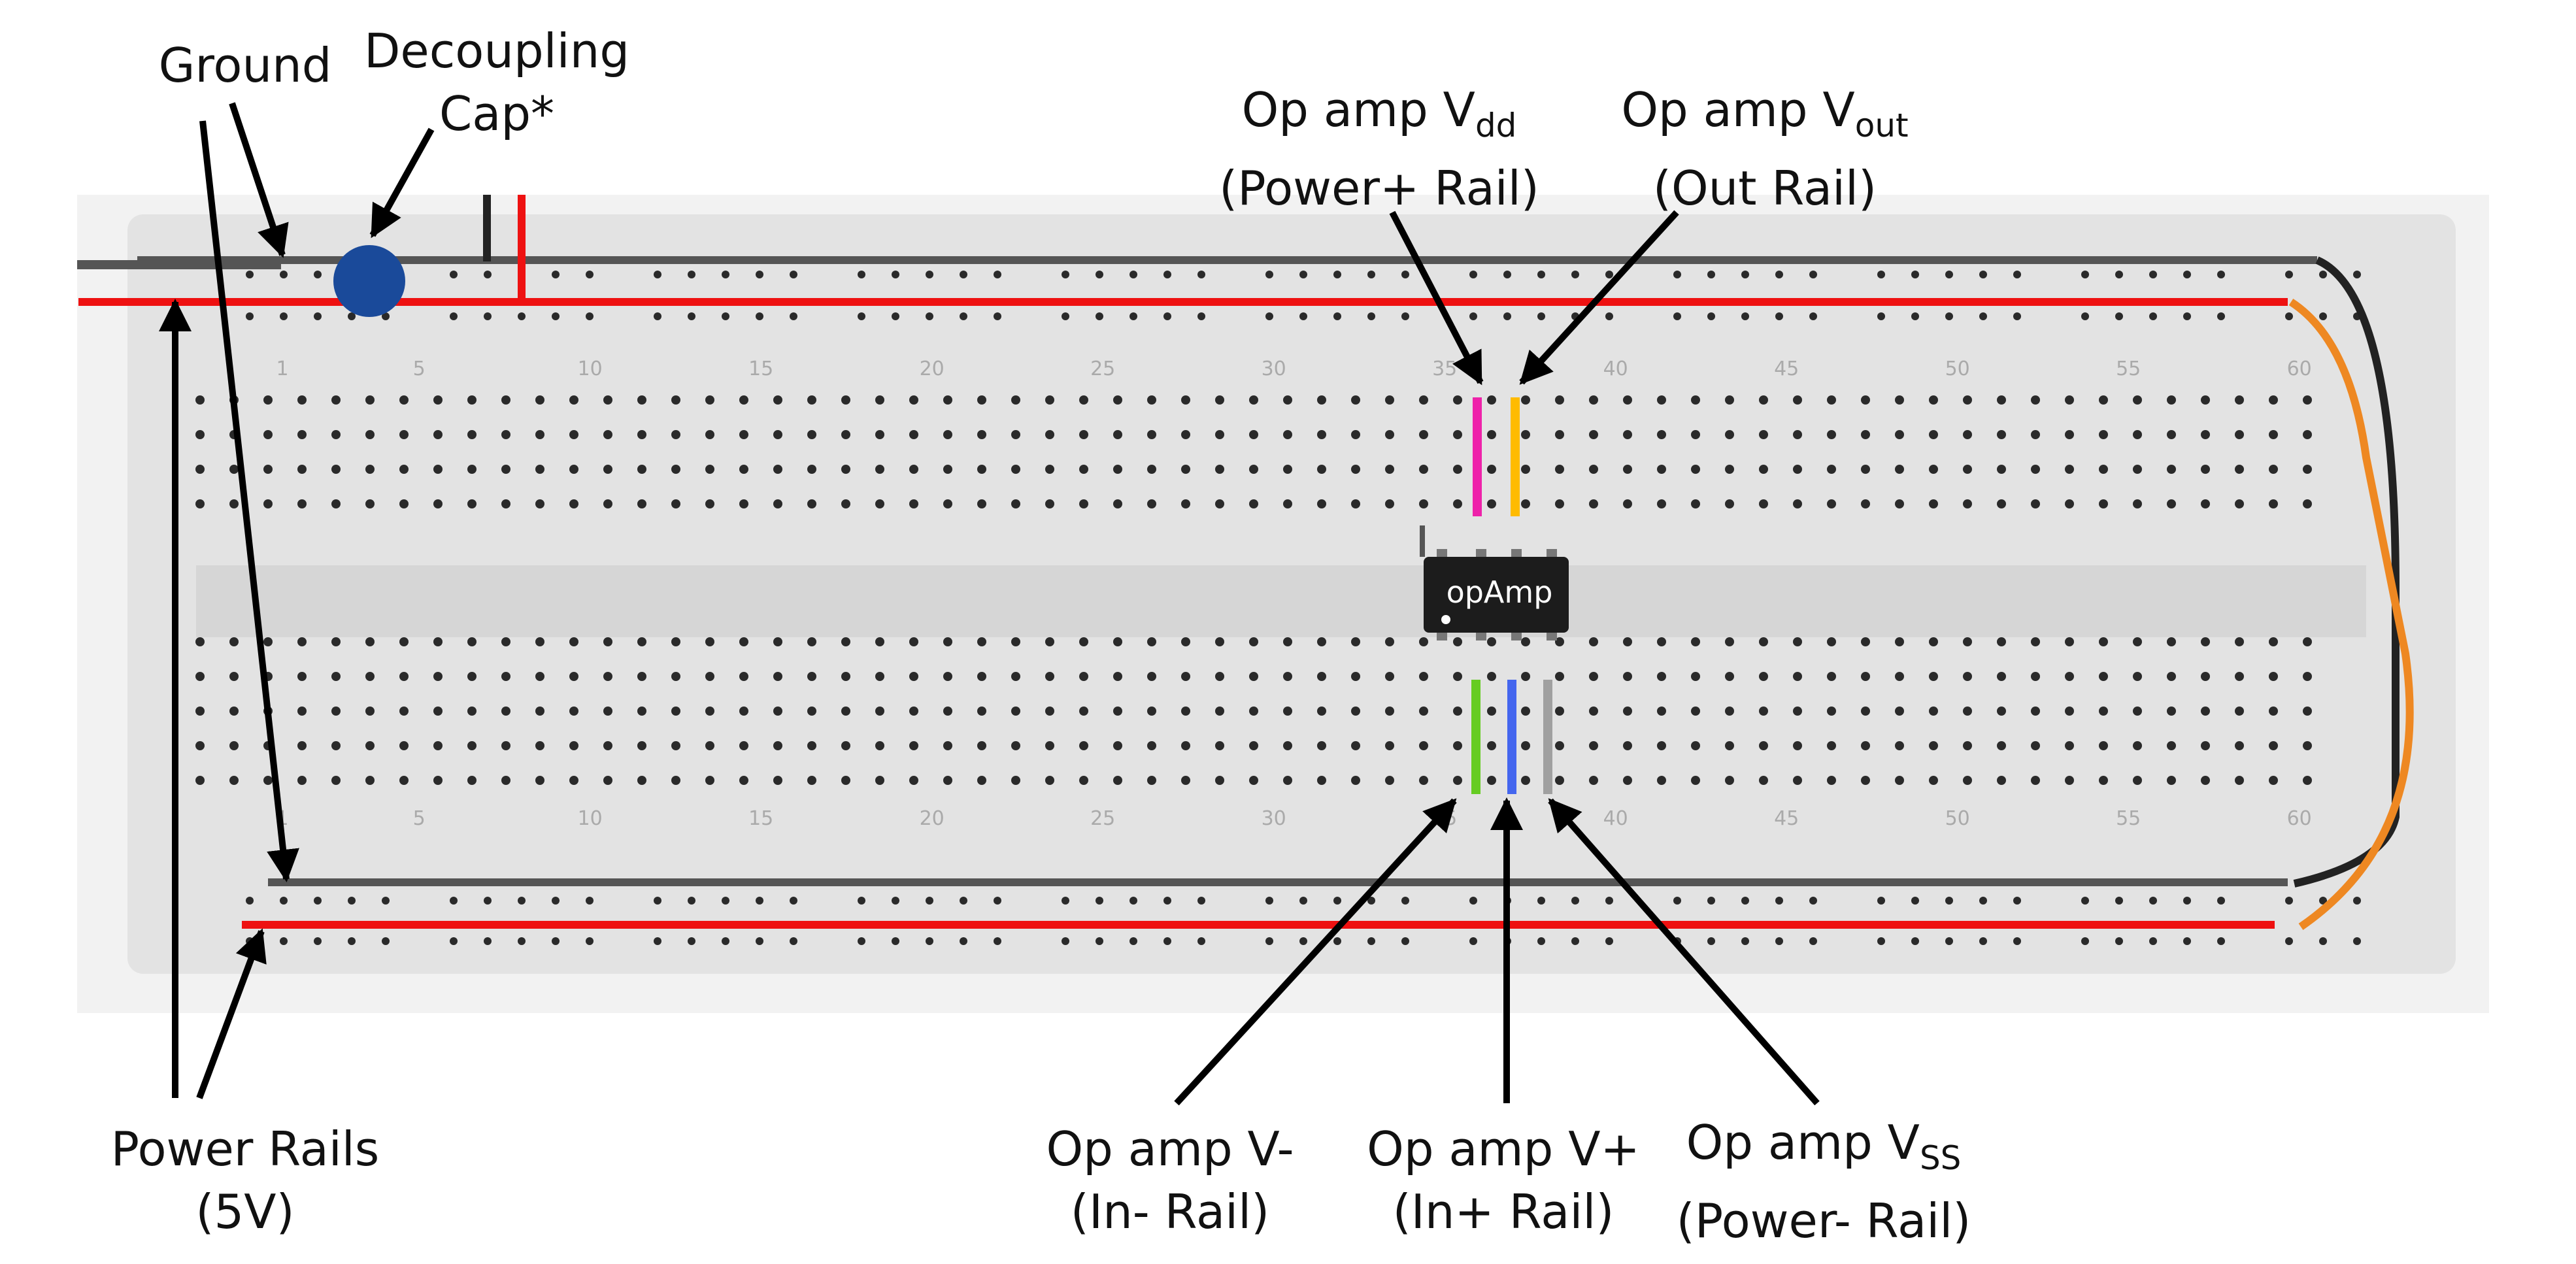 The height and width of the screenshot is (1264, 2576). What do you see at coordinates (245, 1180) in the screenshot?
I see `power-rails-label: Power Rails (5V)` at bounding box center [245, 1180].